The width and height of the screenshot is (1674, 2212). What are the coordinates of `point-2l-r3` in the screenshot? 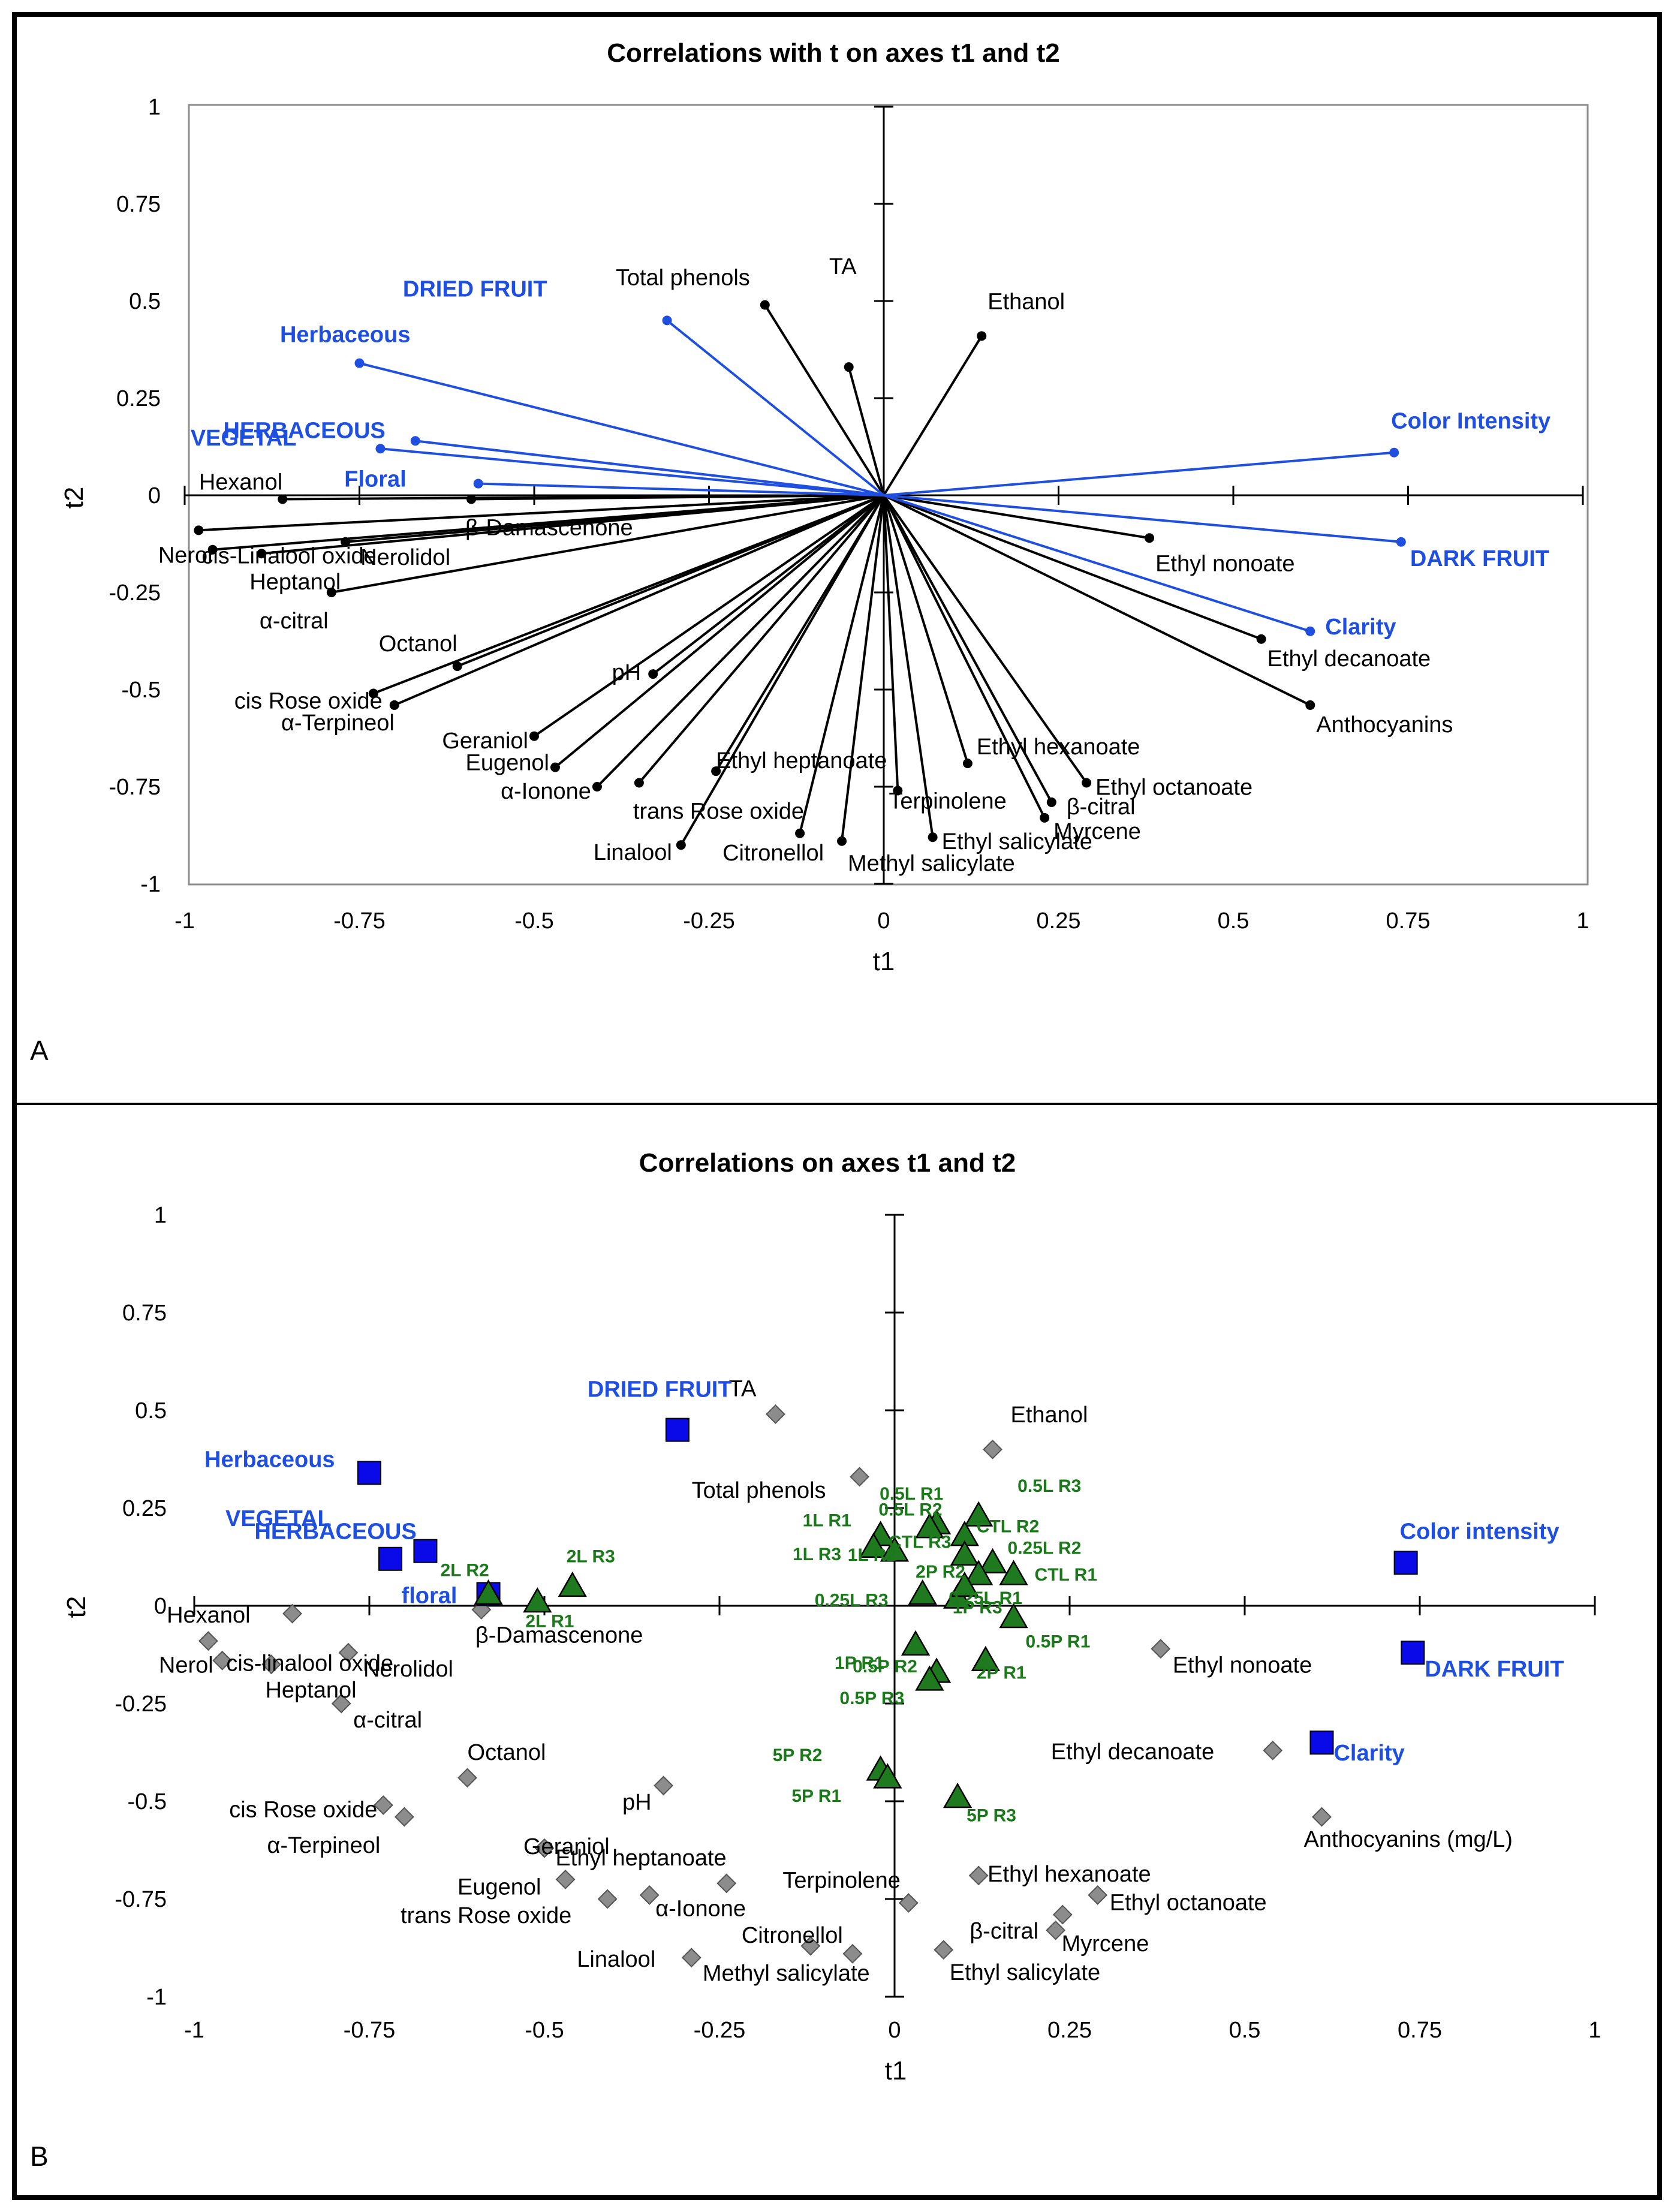 It's located at (572, 1584).